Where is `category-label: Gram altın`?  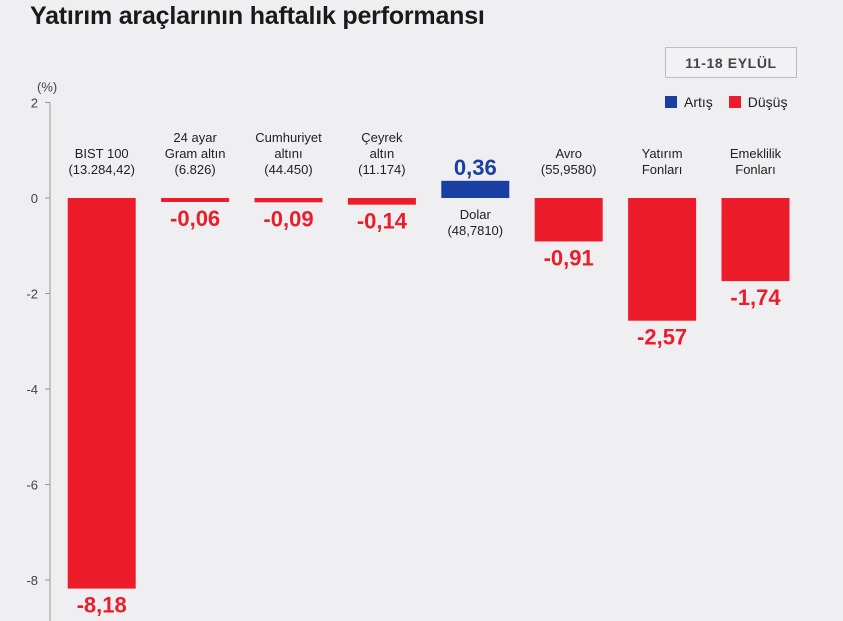 category-label: Gram altın is located at coordinates (195, 153).